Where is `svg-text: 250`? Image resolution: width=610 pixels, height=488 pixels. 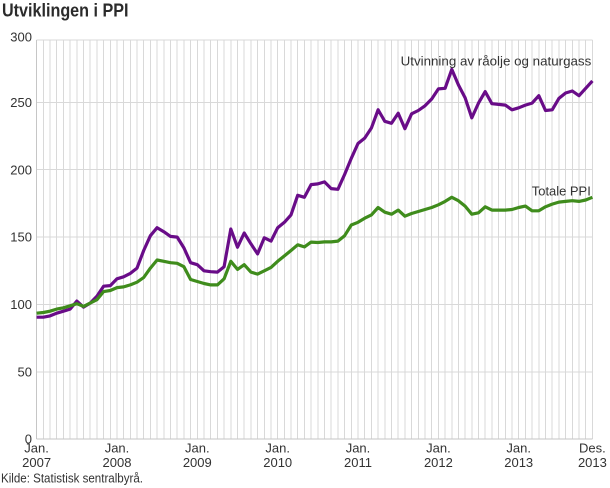
svg-text: 250 is located at coordinates (21, 102).